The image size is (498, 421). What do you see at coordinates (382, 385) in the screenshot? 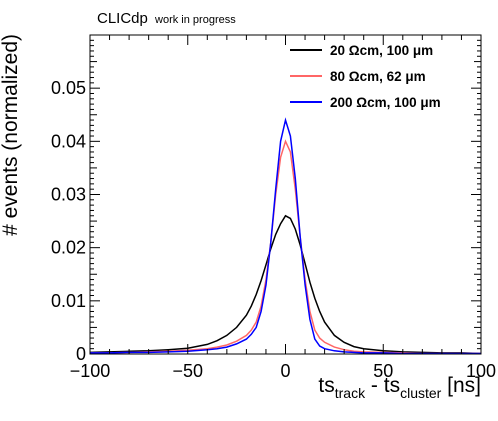
I see `x-axis-title-mid: - ts` at bounding box center [382, 385].